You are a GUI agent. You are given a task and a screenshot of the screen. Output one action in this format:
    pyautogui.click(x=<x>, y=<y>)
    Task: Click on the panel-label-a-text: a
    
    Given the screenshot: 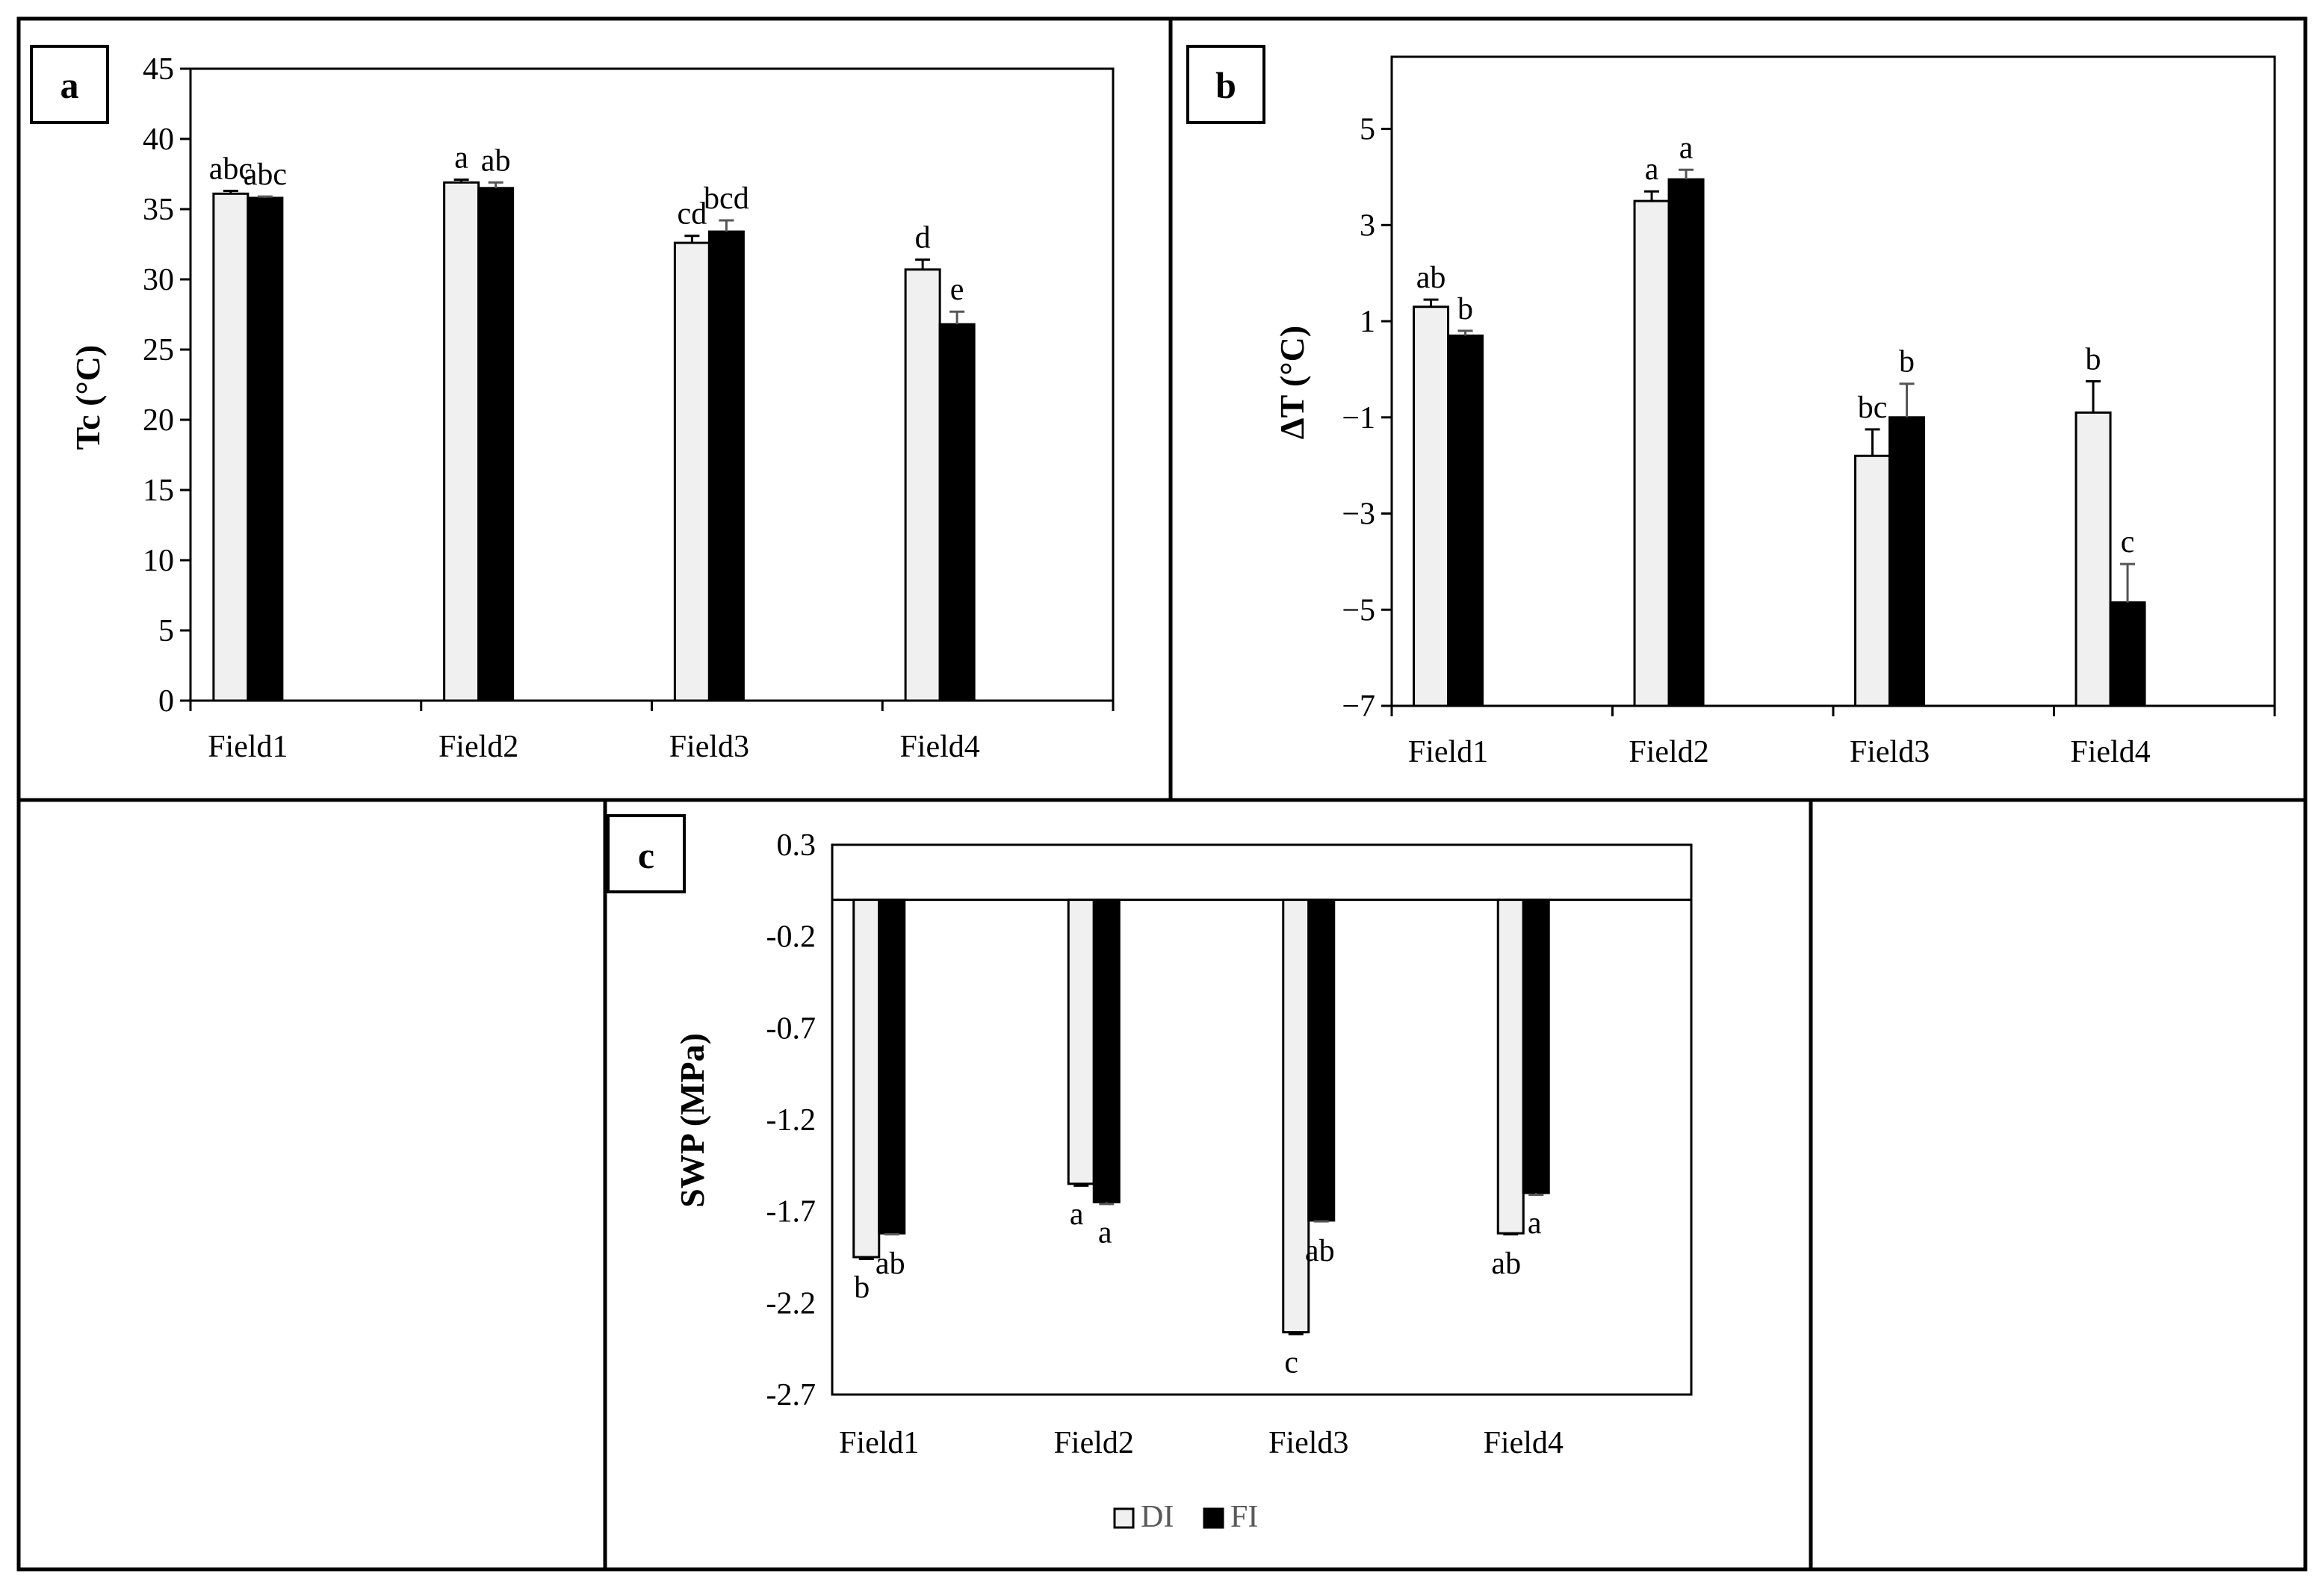 What is the action you would take?
    pyautogui.click(x=70, y=85)
    